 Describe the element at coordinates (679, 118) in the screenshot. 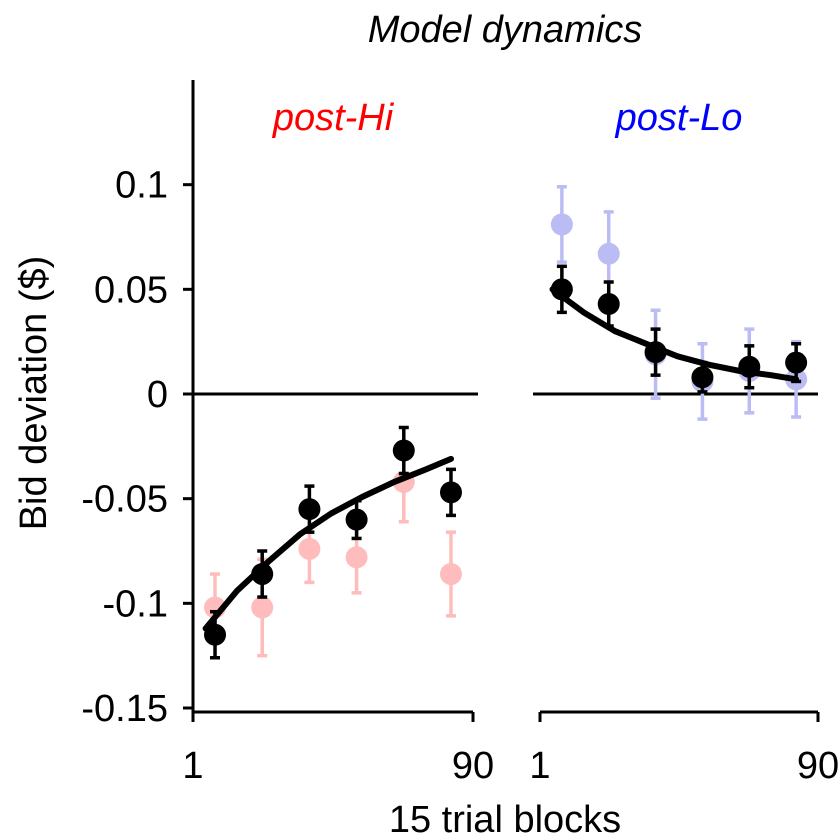

I see `panel-title: post-Lo` at that location.